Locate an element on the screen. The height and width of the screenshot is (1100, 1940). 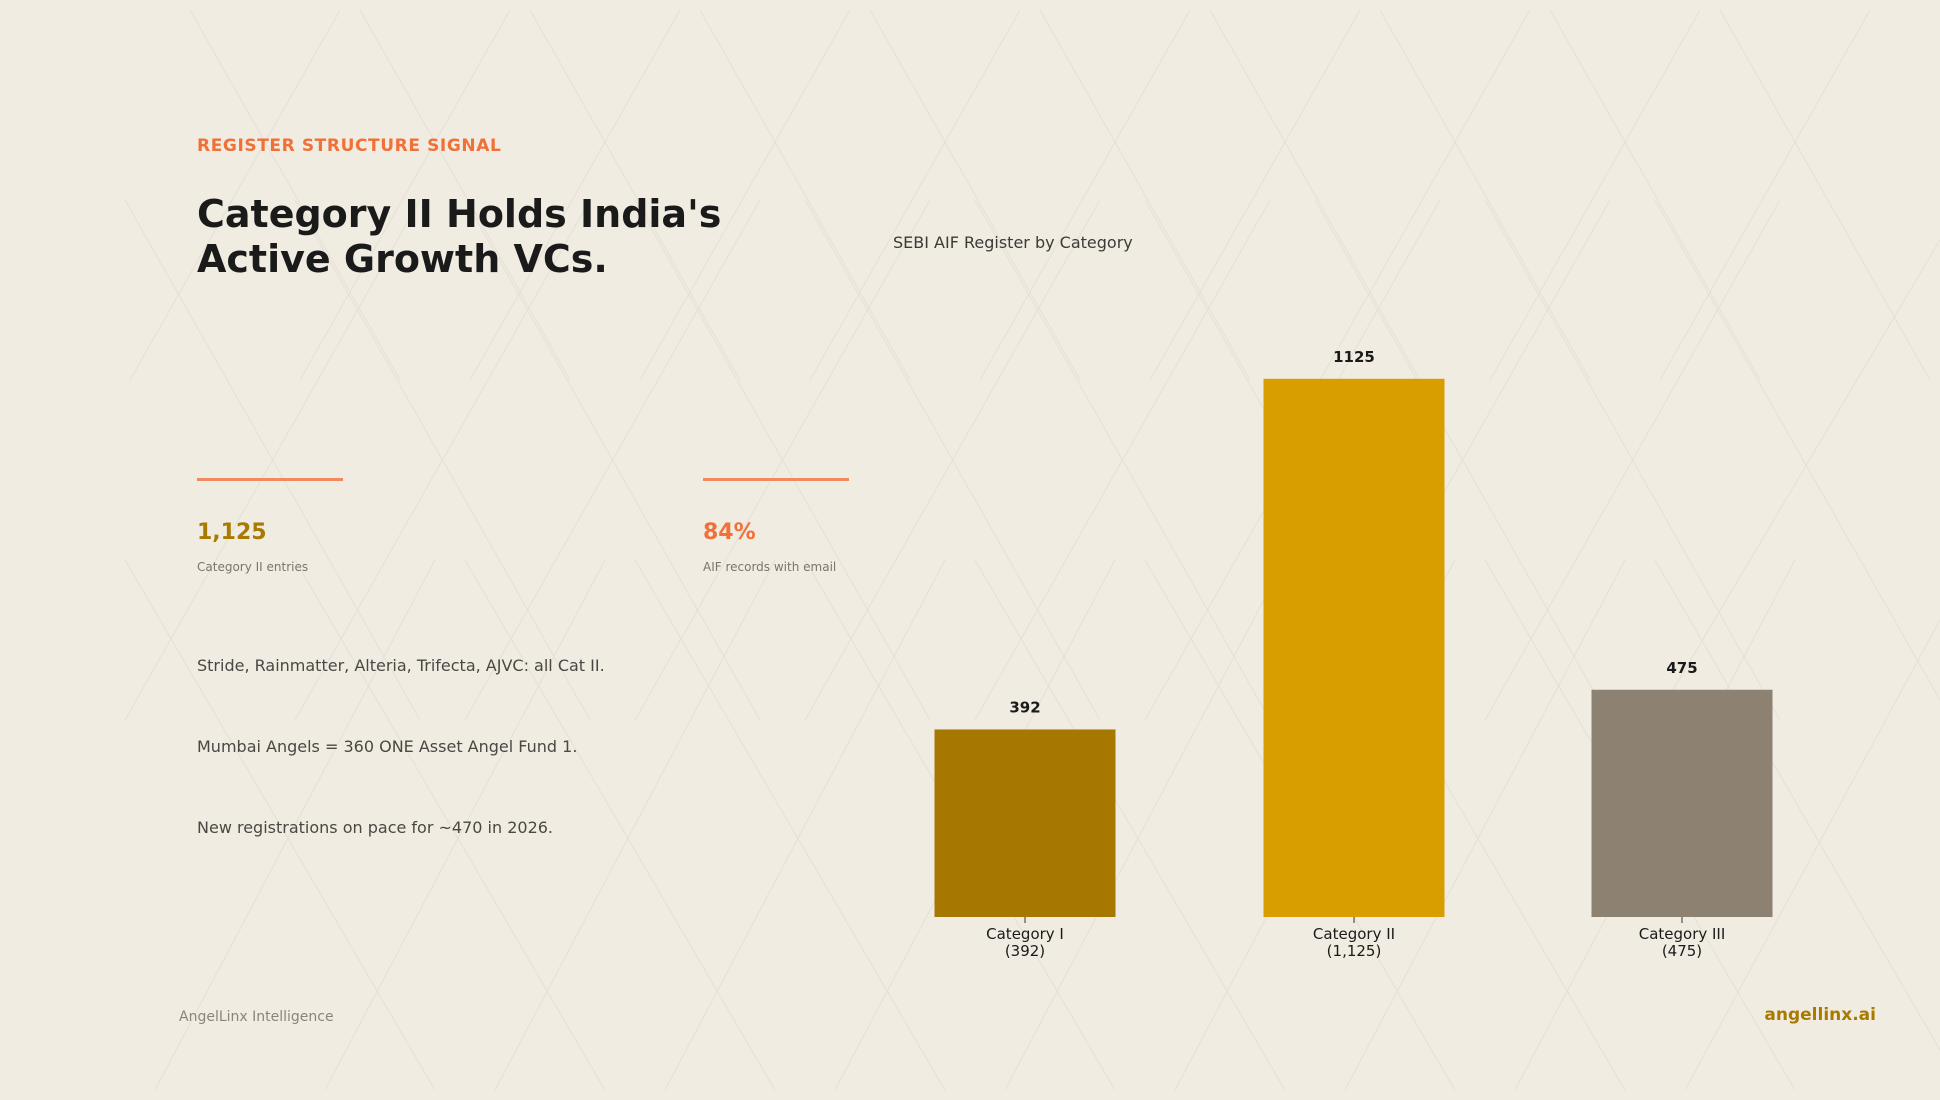
stat-label: AIF records with email is located at coordinates (770, 567).